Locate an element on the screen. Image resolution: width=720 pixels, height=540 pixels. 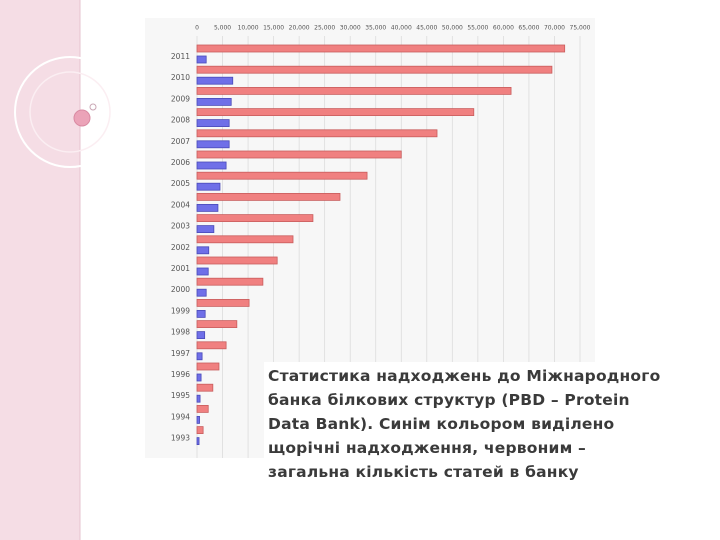
x-tick-label: 45,000 is located at coordinates (426, 28).